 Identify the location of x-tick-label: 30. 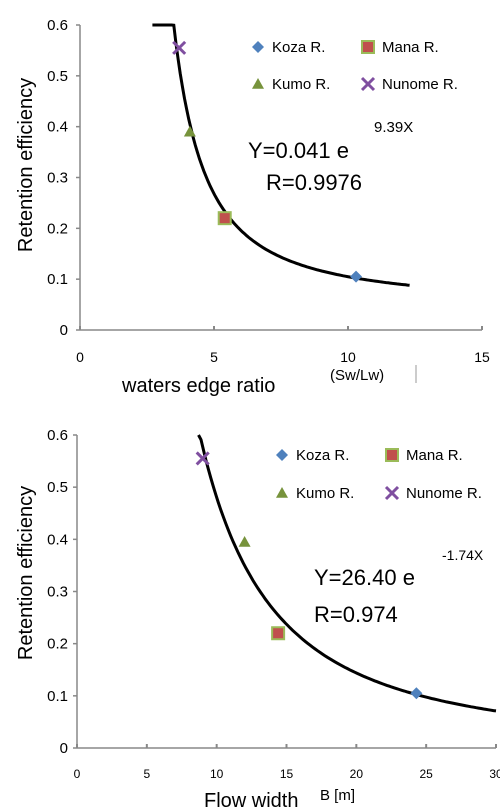
(494, 774).